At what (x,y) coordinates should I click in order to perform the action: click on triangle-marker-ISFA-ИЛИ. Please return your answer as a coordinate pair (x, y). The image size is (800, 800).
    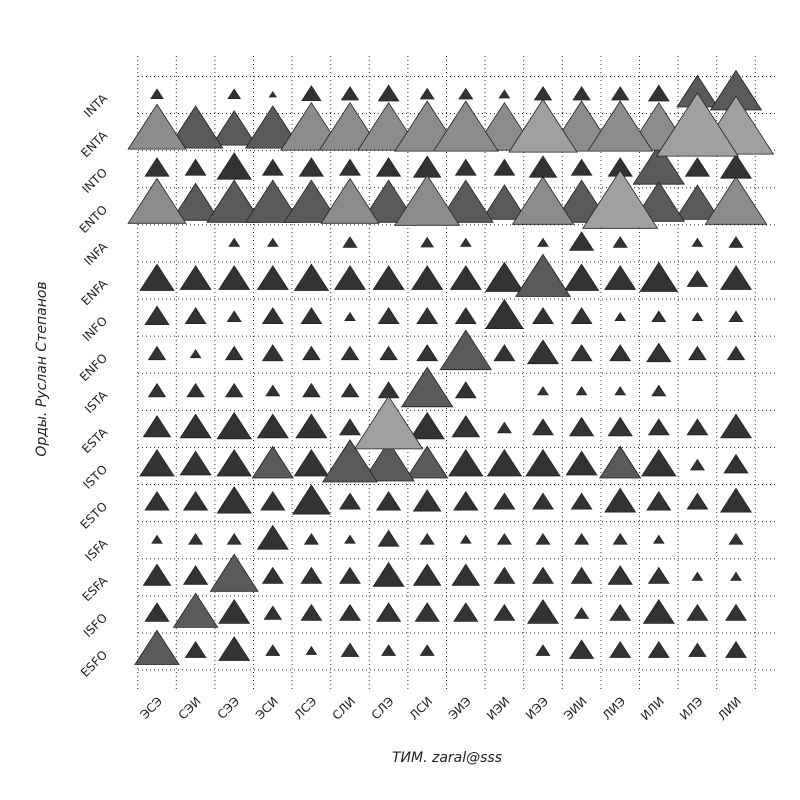
    Looking at the image, I should click on (658, 539).